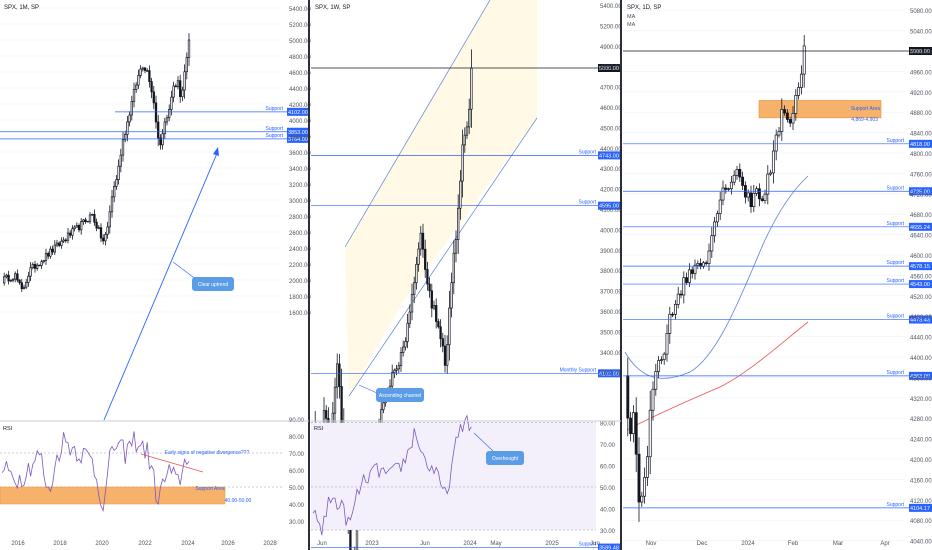 This screenshot has height=550, width=932. Describe the element at coordinates (611, 7) in the screenshot. I see `y-tick-label: 5400.00` at that location.